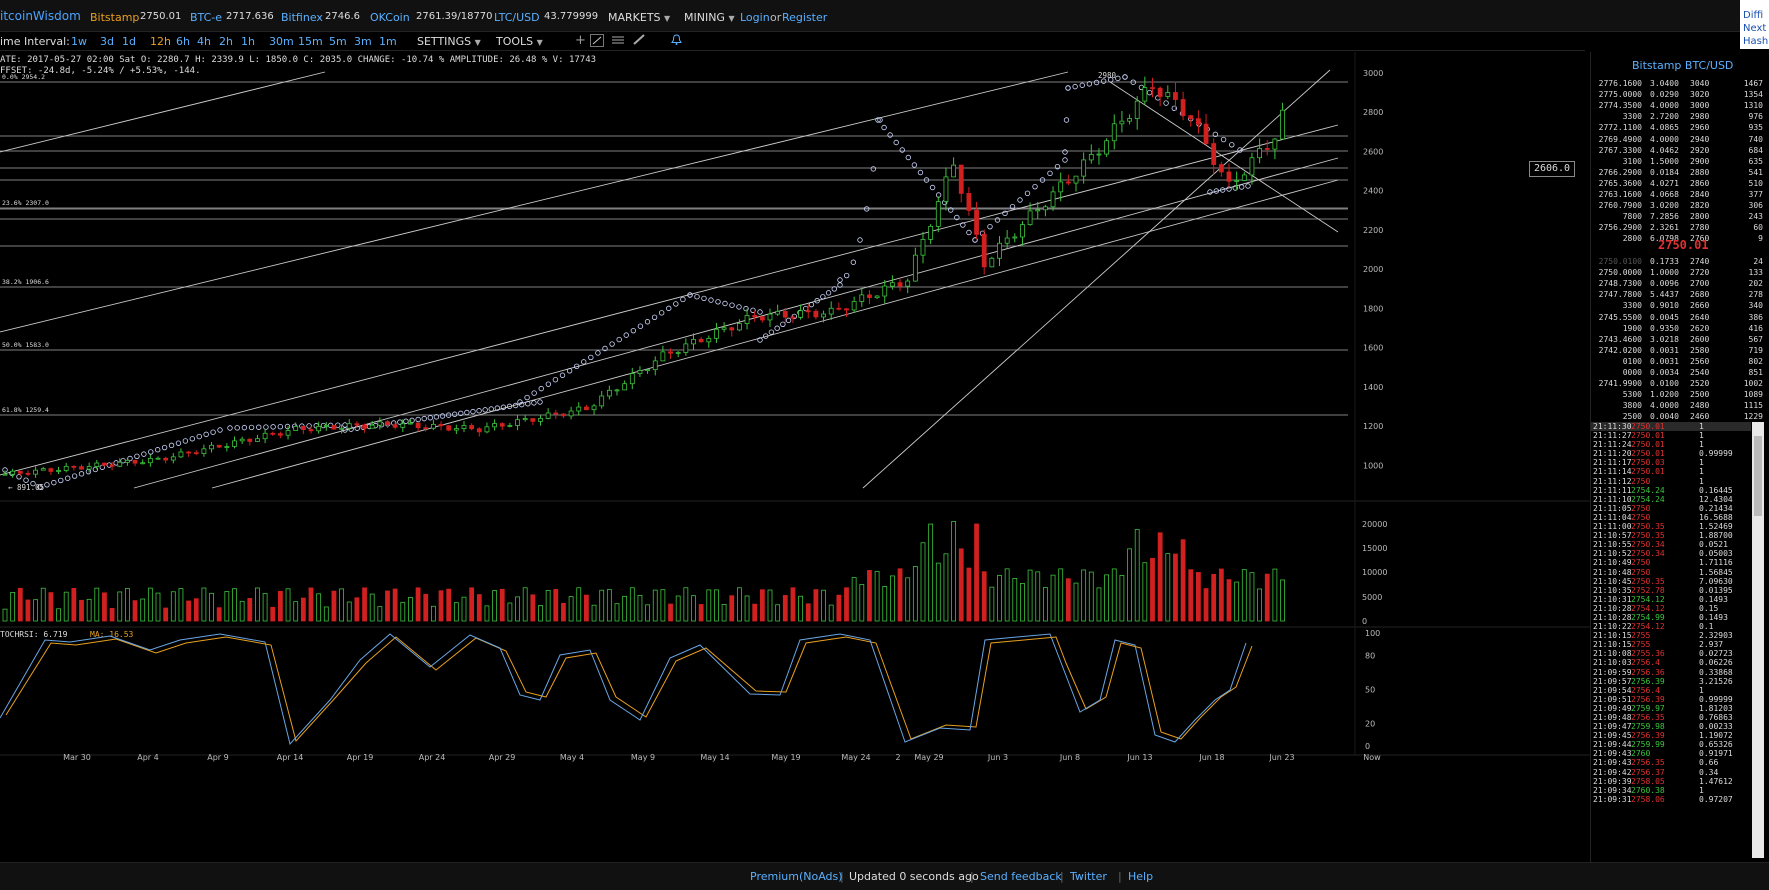  Describe the element at coordinates (639, 17) in the screenshot. I see `markets-menu: MARKETS ▼` at that location.